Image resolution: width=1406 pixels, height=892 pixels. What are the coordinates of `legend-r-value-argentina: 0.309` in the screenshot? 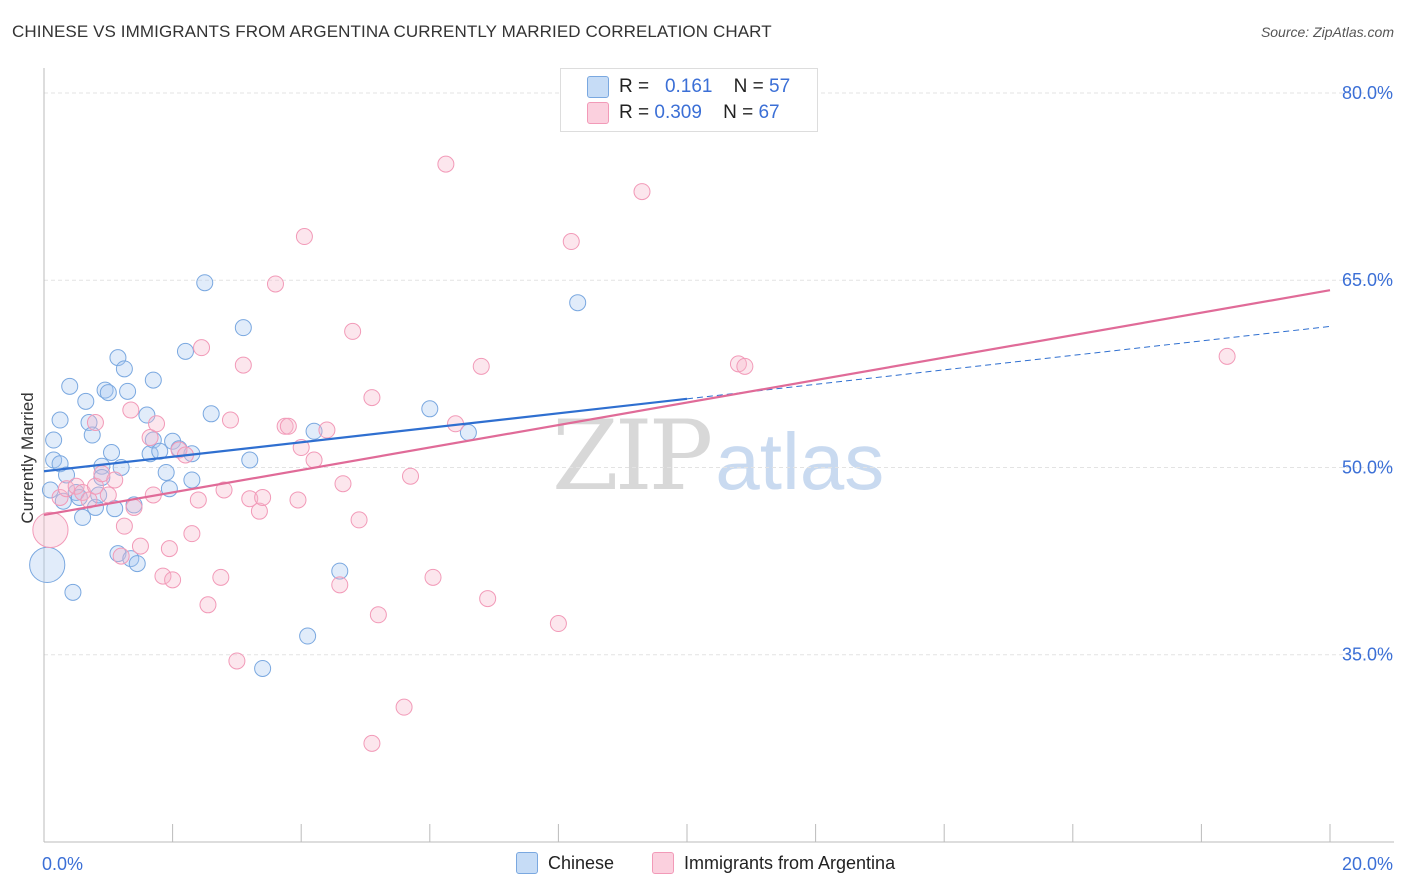 It's located at (678, 112).